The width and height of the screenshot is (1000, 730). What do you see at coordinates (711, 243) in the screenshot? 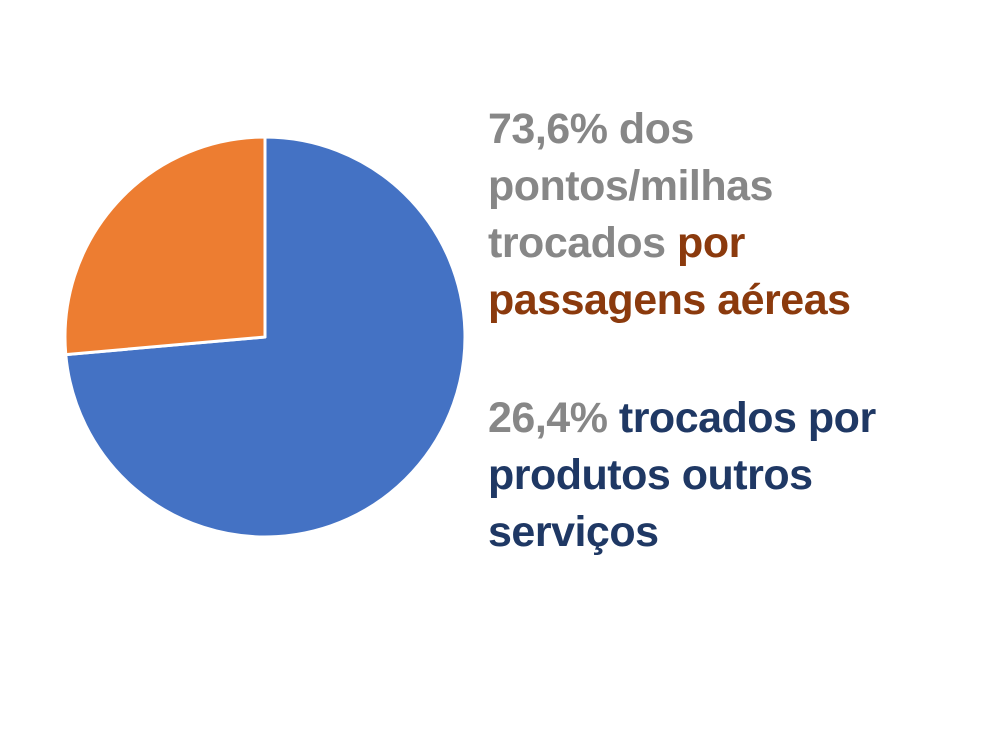
I see `text-segment: por` at bounding box center [711, 243].